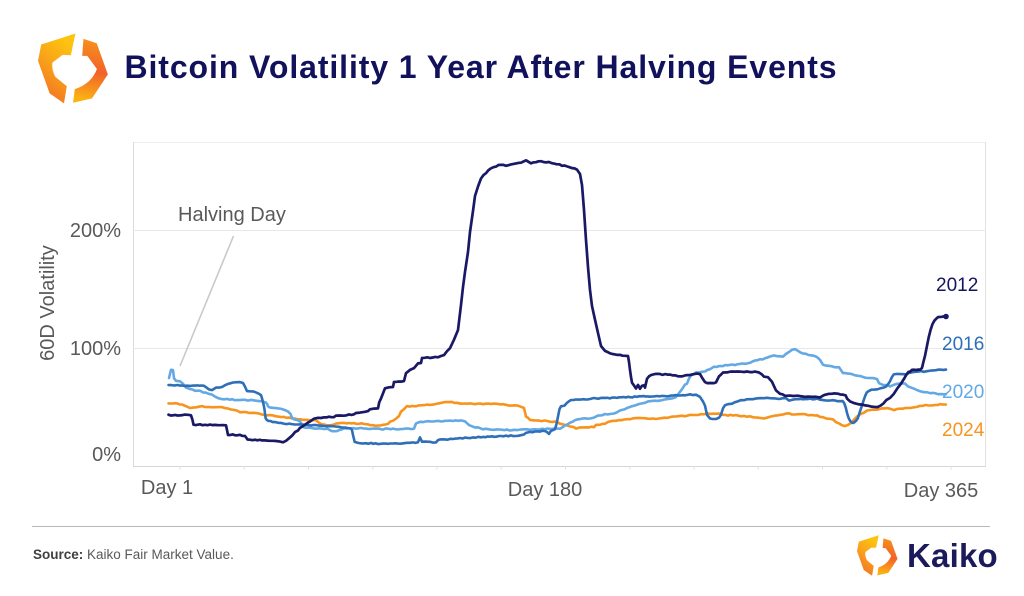 The image size is (1024, 596). What do you see at coordinates (133, 554) in the screenshot?
I see `svg-text:Source: Kaiko Fair Market Valu: Source: Kaiko Fair Market Value.` at bounding box center [133, 554].